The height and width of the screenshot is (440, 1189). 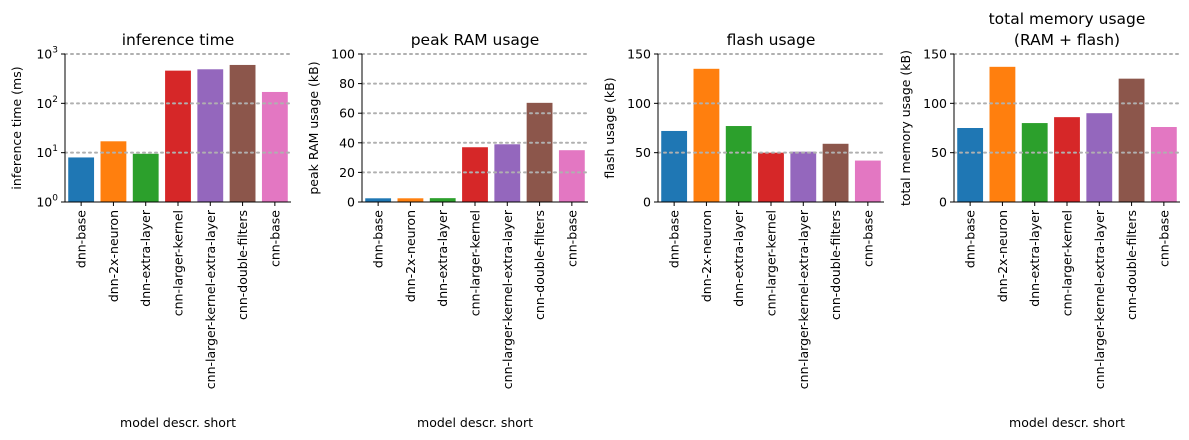 What do you see at coordinates (47, 54) in the screenshot?
I see `y-tick-label: 103` at bounding box center [47, 54].